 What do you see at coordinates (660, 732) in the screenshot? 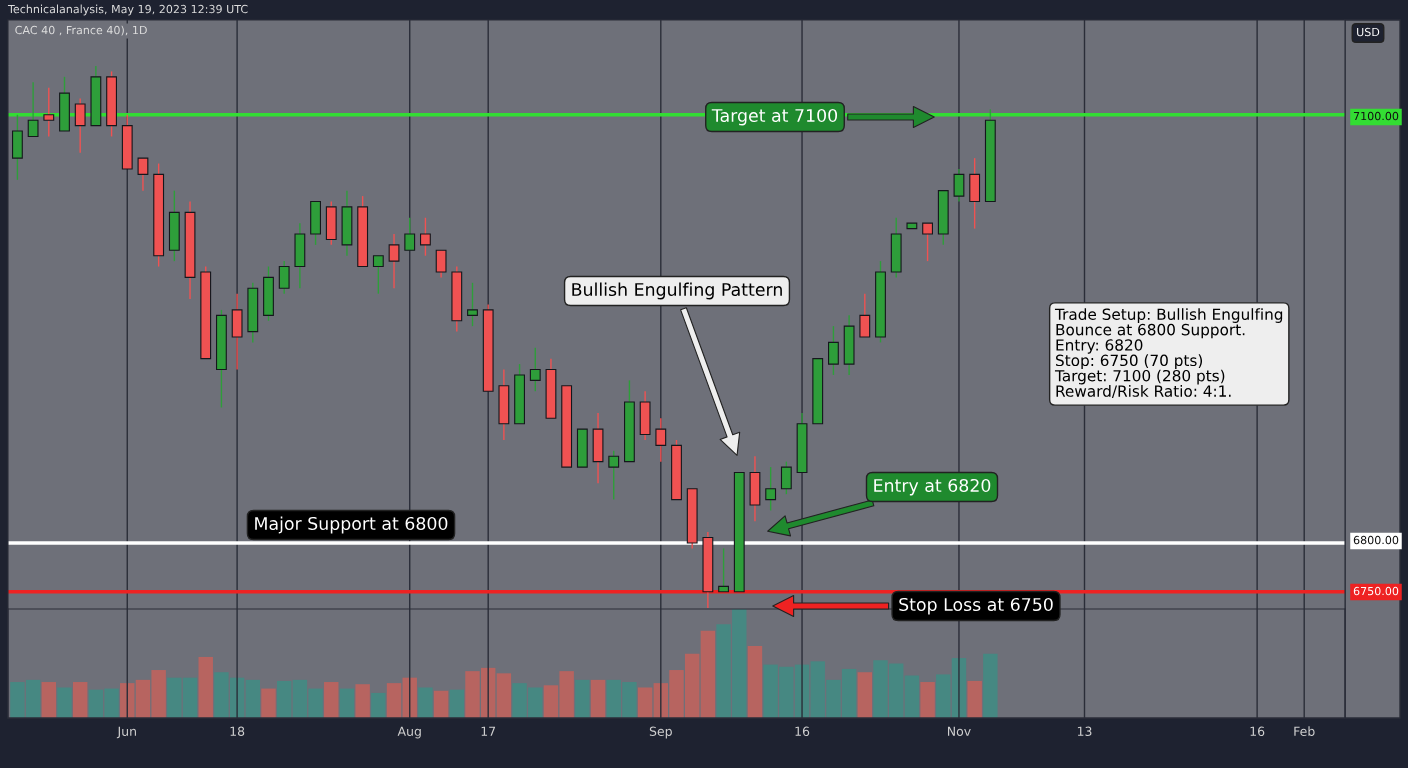
I see `x-tick-label: Sep` at bounding box center [660, 732].